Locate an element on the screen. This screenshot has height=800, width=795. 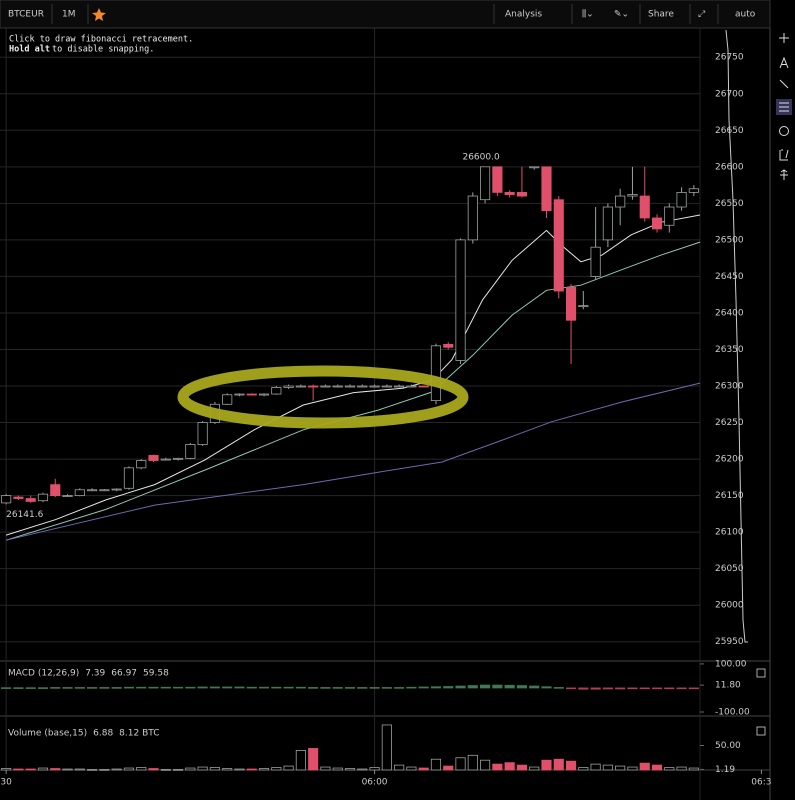
y-tick-label: 26200 is located at coordinates (729, 460).